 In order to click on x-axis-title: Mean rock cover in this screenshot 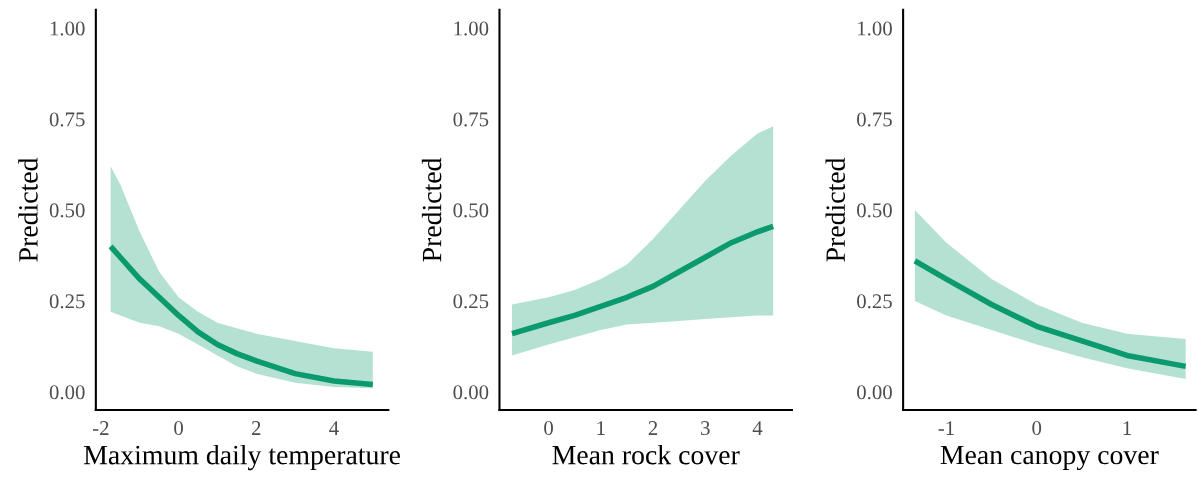, I will do `click(646, 454)`.